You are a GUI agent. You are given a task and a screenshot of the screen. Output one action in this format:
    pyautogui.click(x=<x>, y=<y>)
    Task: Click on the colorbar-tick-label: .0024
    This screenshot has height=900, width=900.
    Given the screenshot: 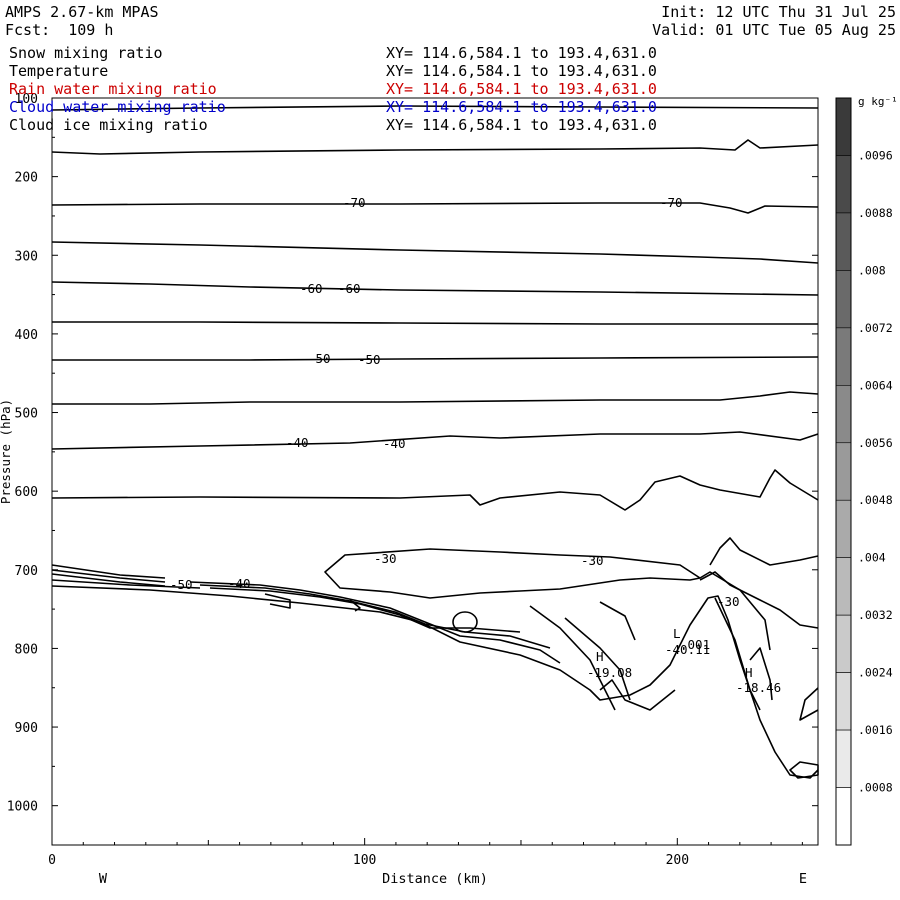 What is the action you would take?
    pyautogui.click(x=875, y=673)
    